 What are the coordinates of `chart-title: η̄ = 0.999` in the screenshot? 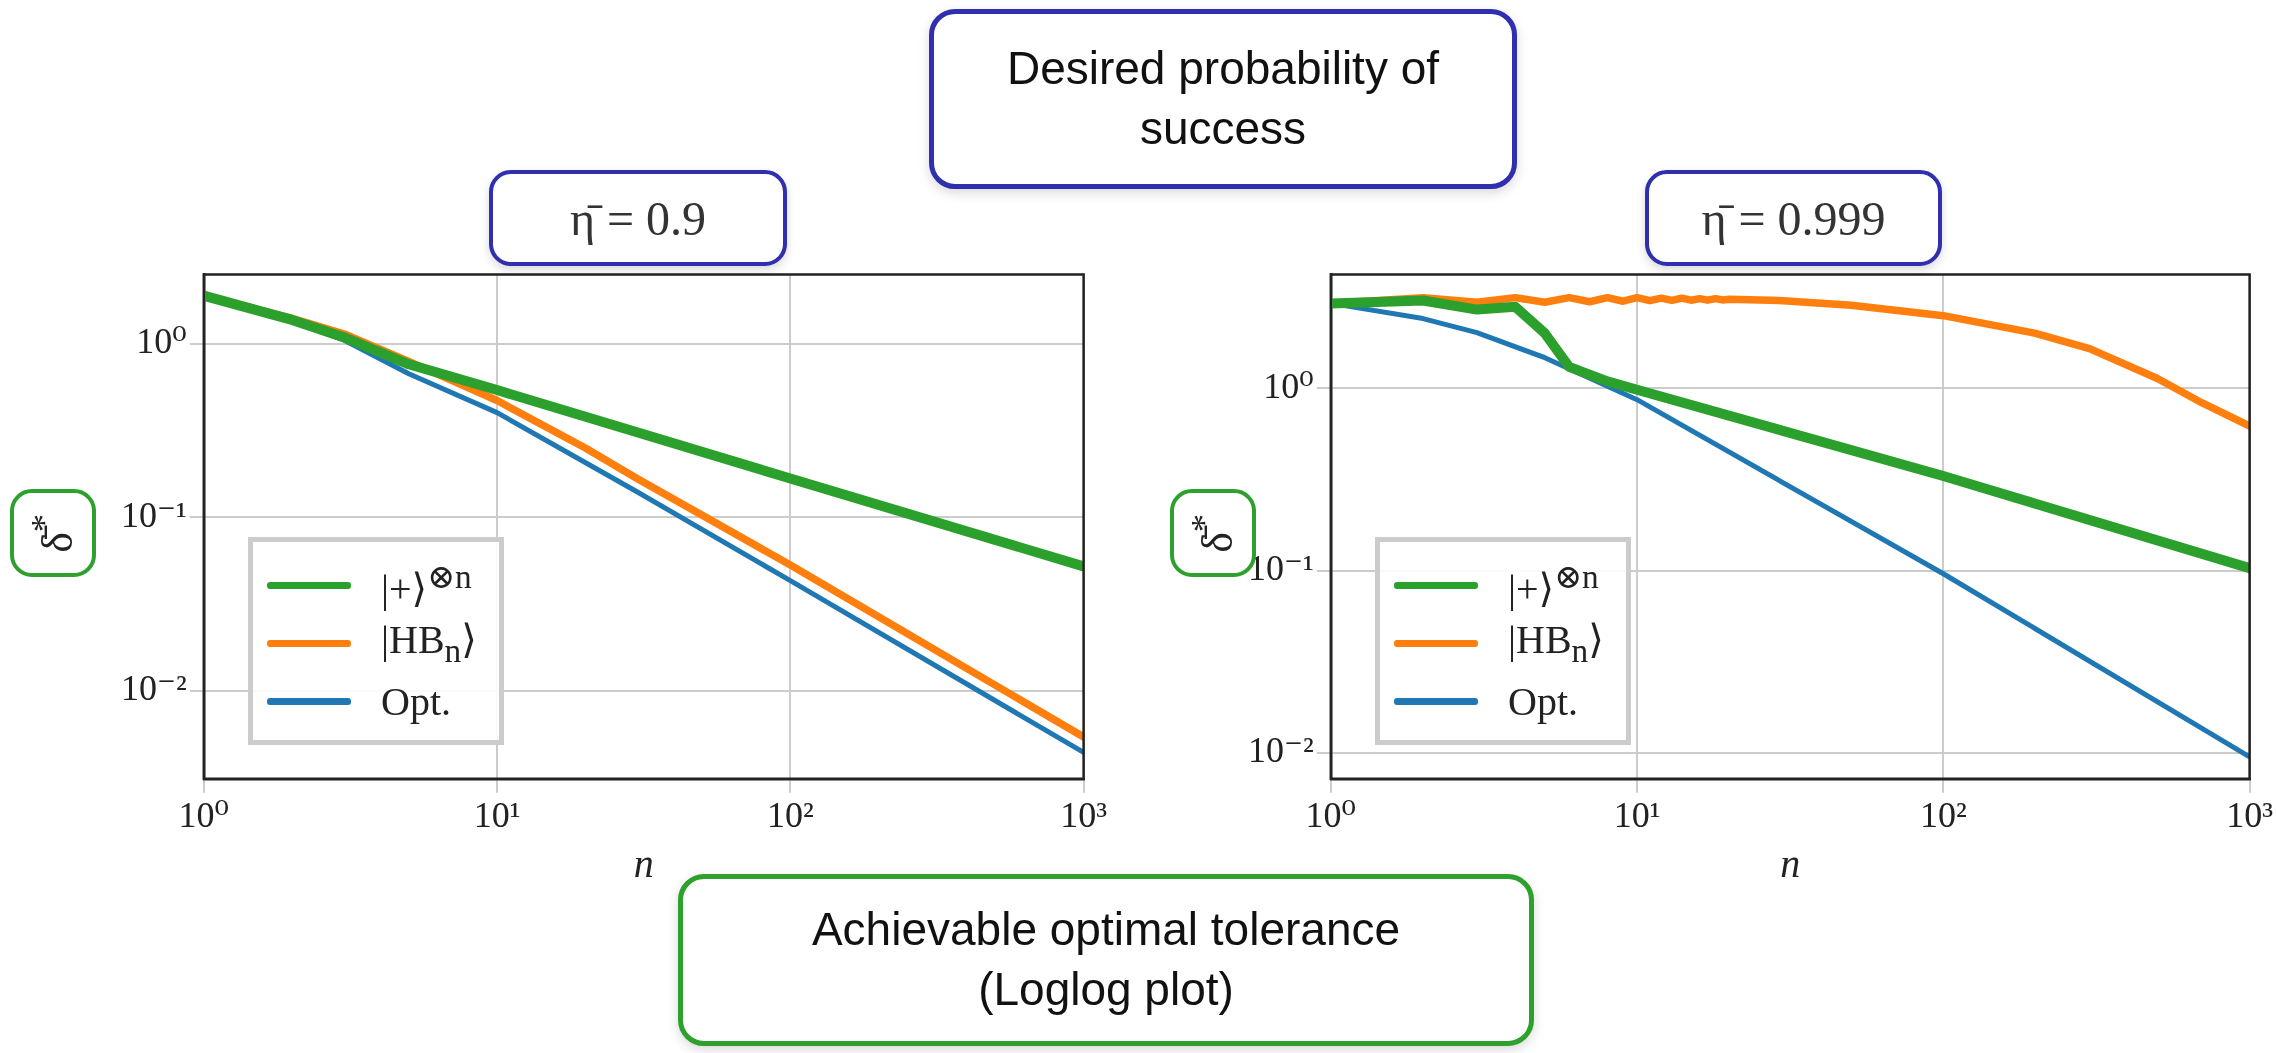 It's located at (1793, 218).